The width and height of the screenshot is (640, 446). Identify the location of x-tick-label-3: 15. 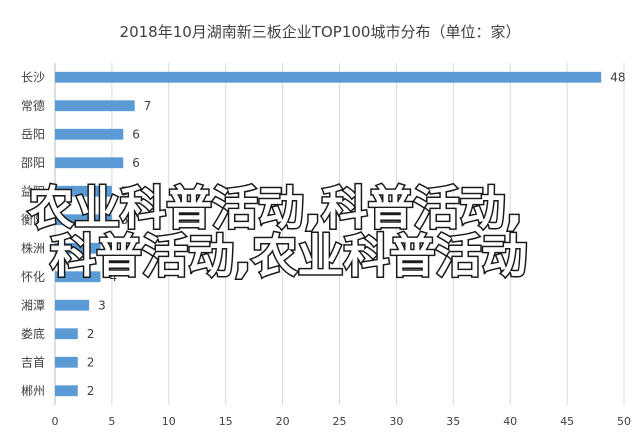
(226, 421).